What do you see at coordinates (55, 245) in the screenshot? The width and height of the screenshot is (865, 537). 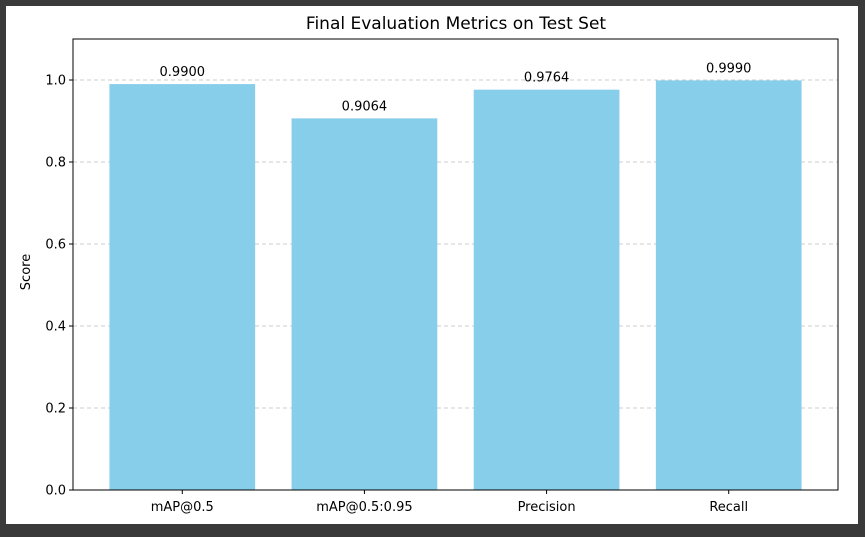 I see `y-tick-label: 0.6` at bounding box center [55, 245].